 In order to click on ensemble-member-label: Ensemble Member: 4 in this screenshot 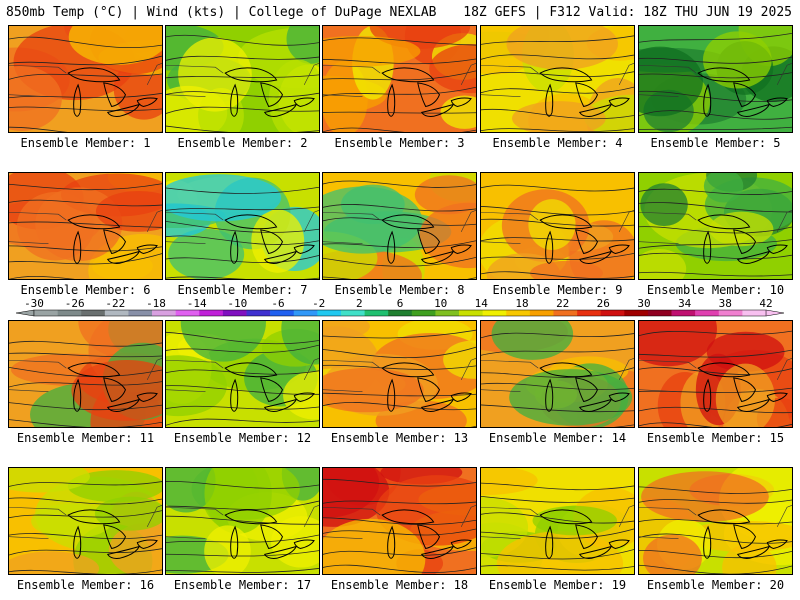, I will do `click(557, 143)`.